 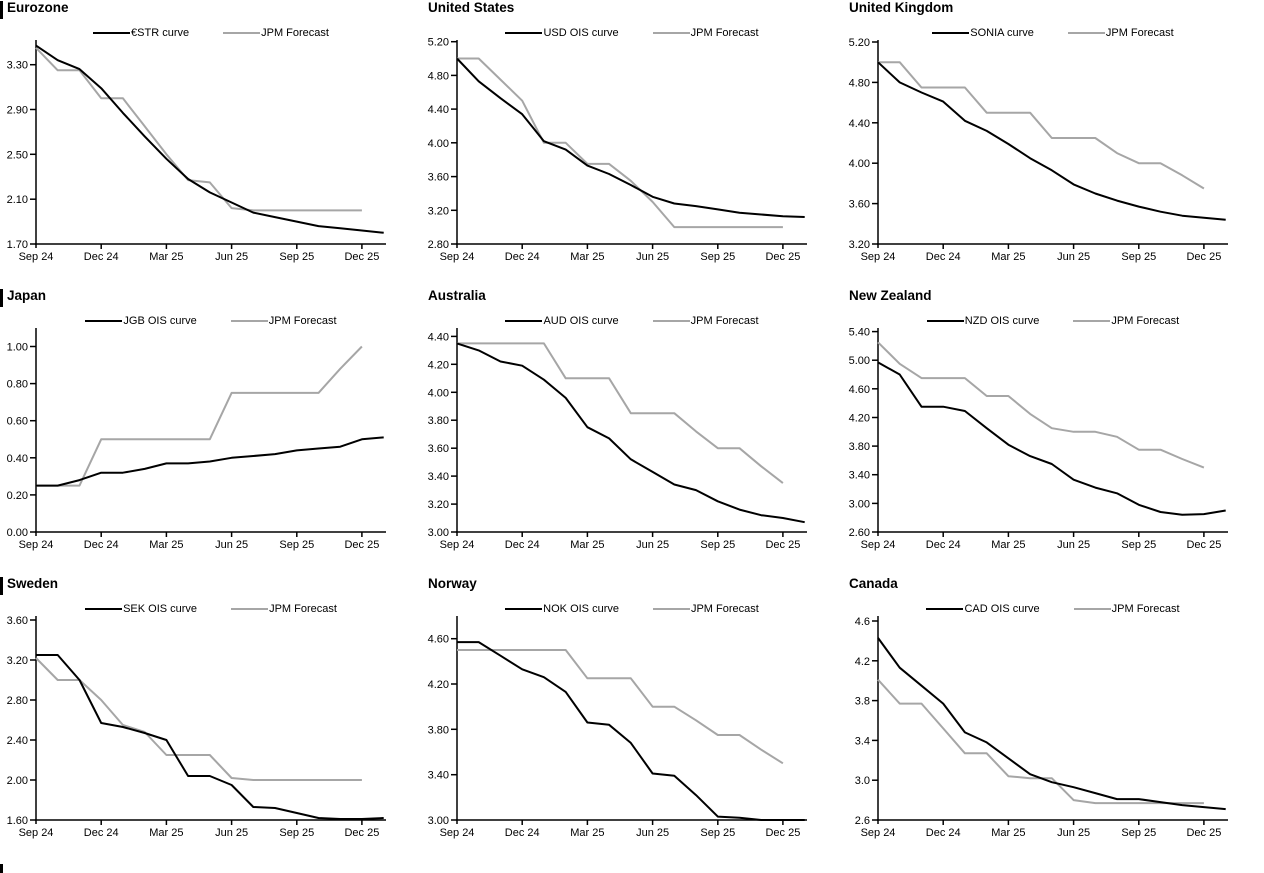 I want to click on svg-text: 2.00, so click(x=17, y=781).